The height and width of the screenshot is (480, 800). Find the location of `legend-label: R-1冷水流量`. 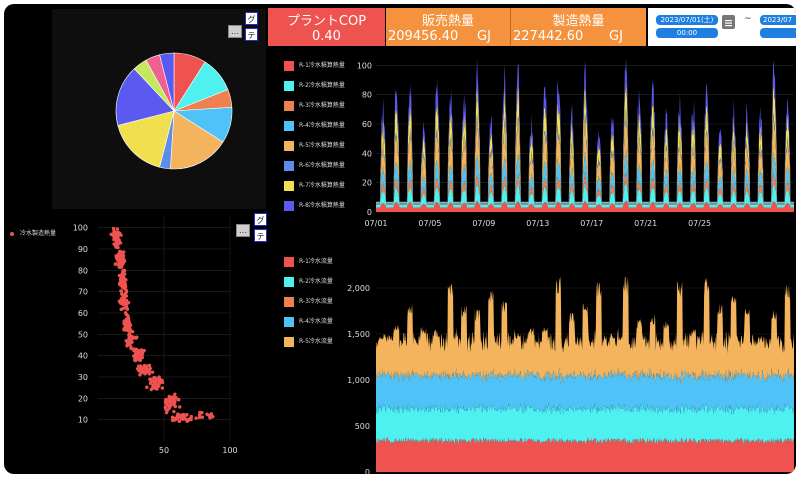

legend-label: R-1冷水流量 is located at coordinates (316, 261).